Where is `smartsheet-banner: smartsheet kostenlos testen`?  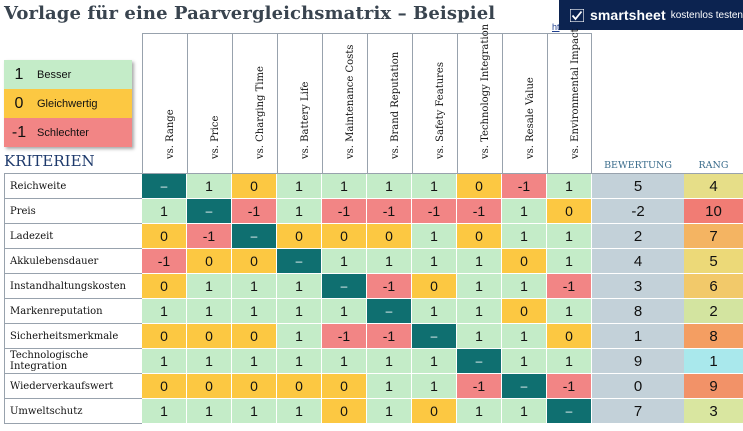 smartsheet-banner: smartsheet kostenlos testen is located at coordinates (651, 15).